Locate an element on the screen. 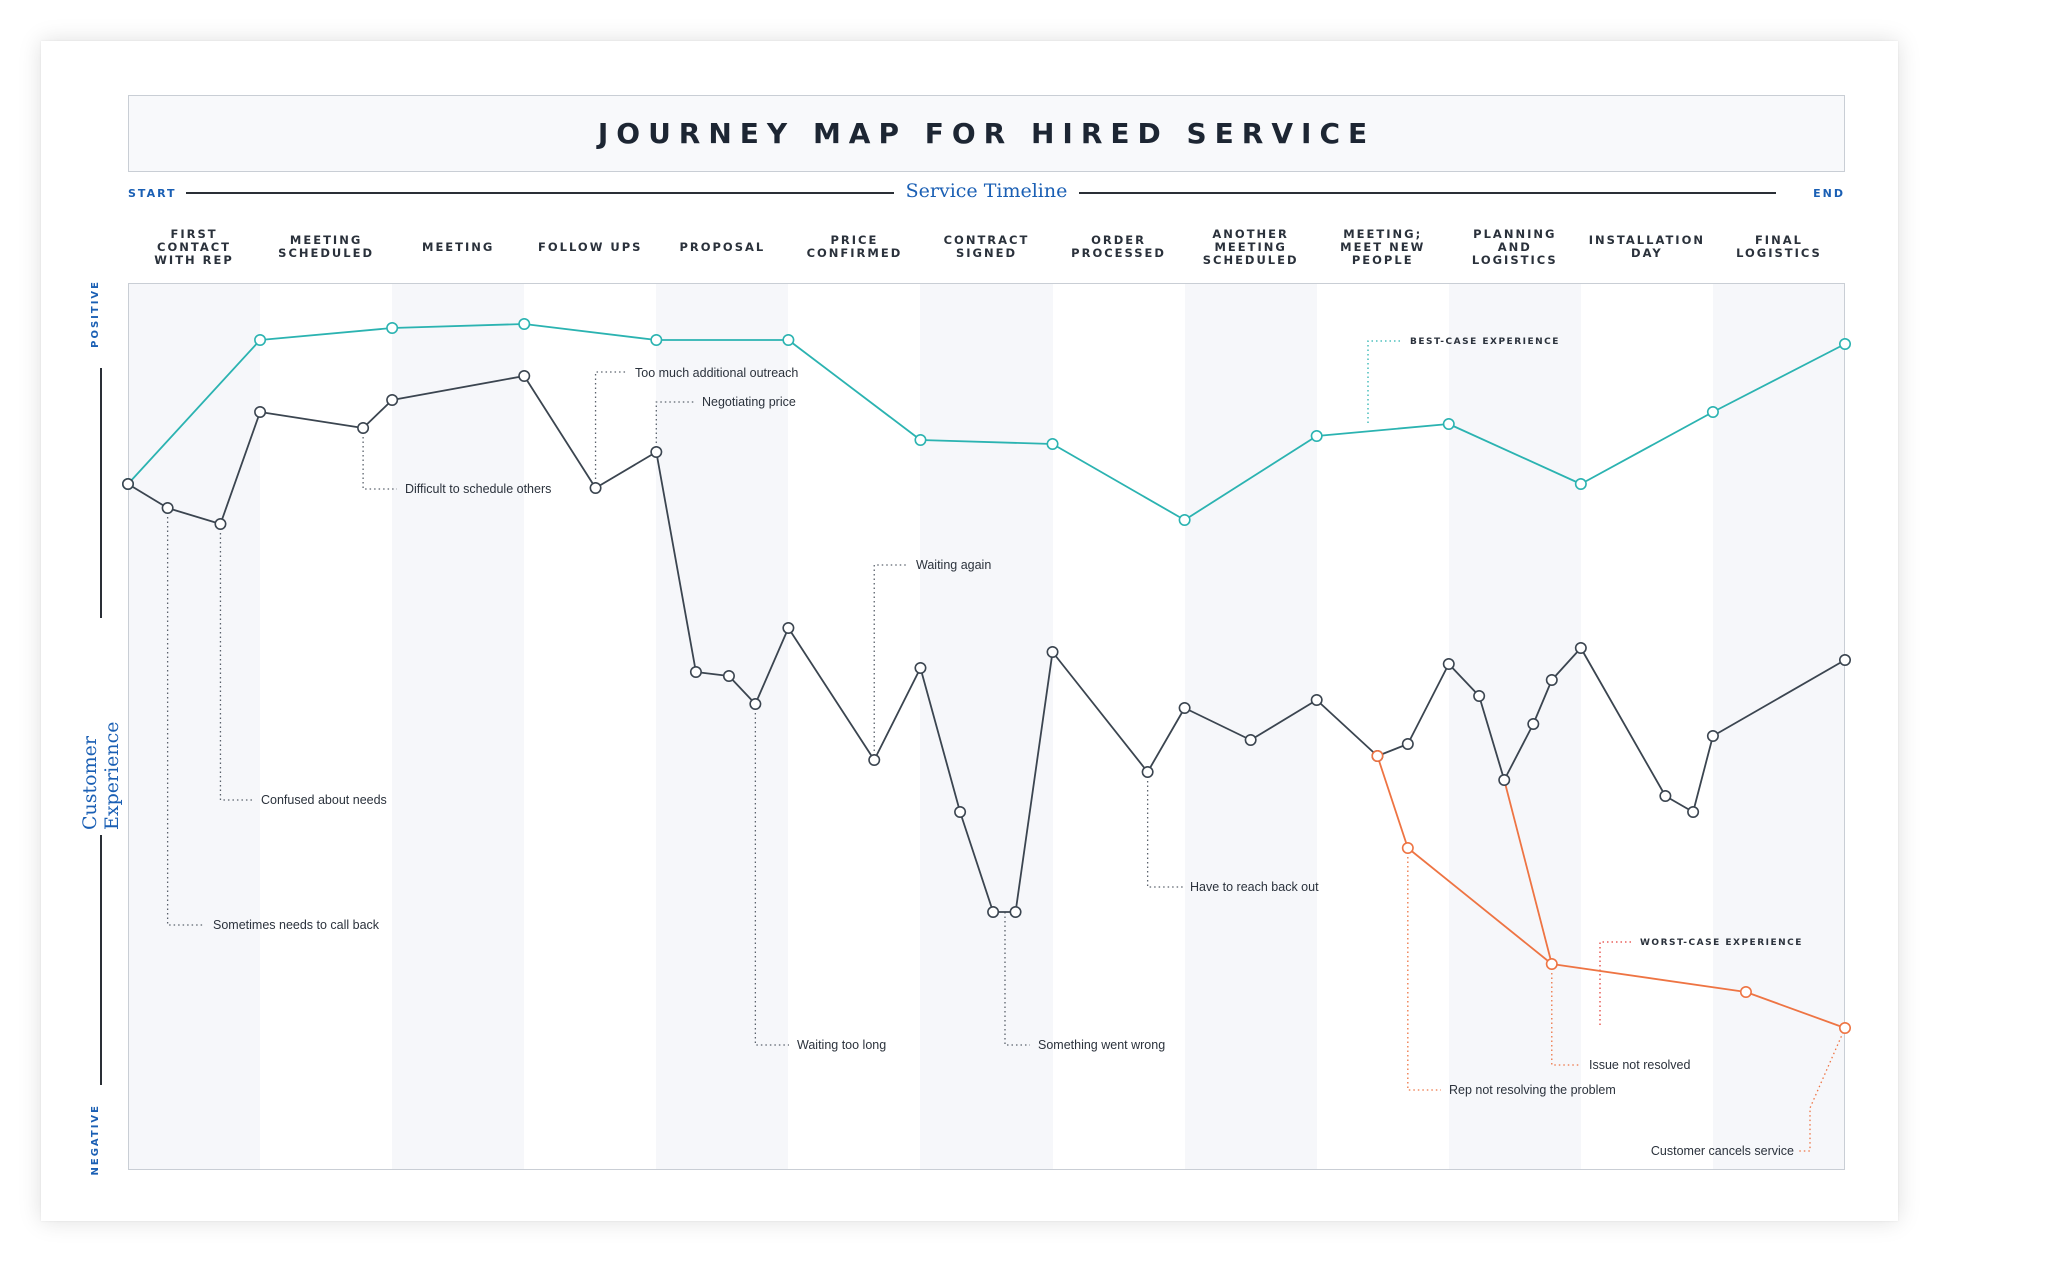  phase-3: MEETING is located at coordinates (458, 246).